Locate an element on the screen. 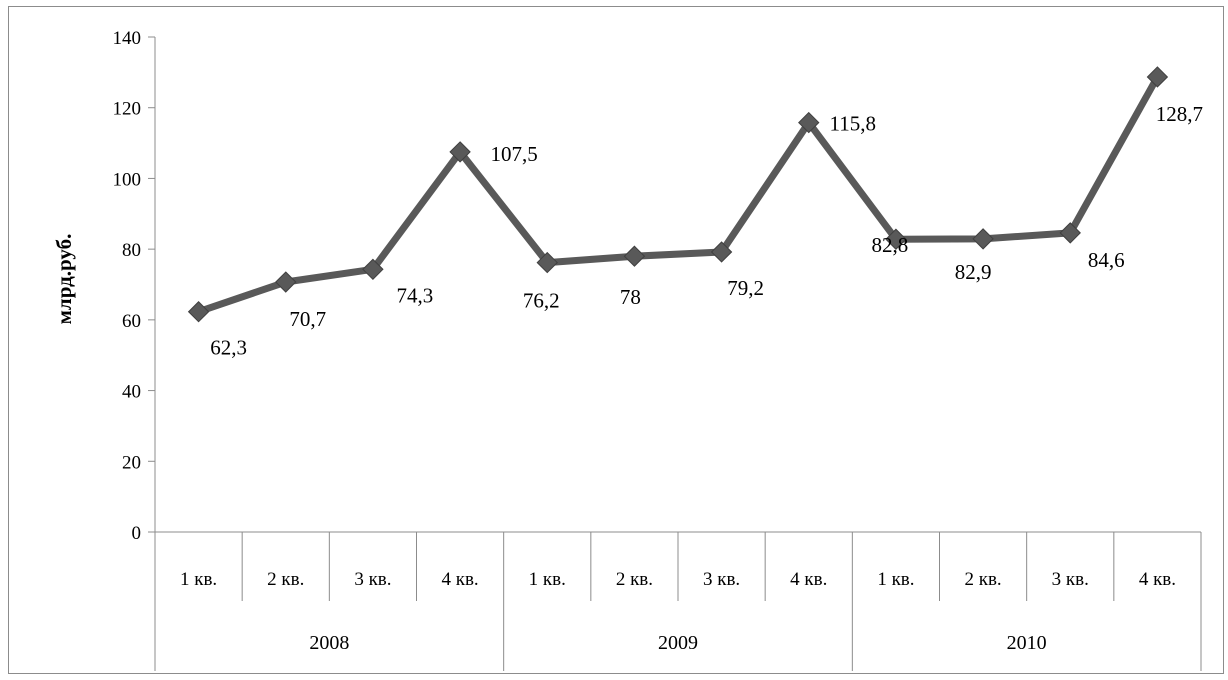 The width and height of the screenshot is (1228, 680). data-label: 115,8 is located at coordinates (853, 124).